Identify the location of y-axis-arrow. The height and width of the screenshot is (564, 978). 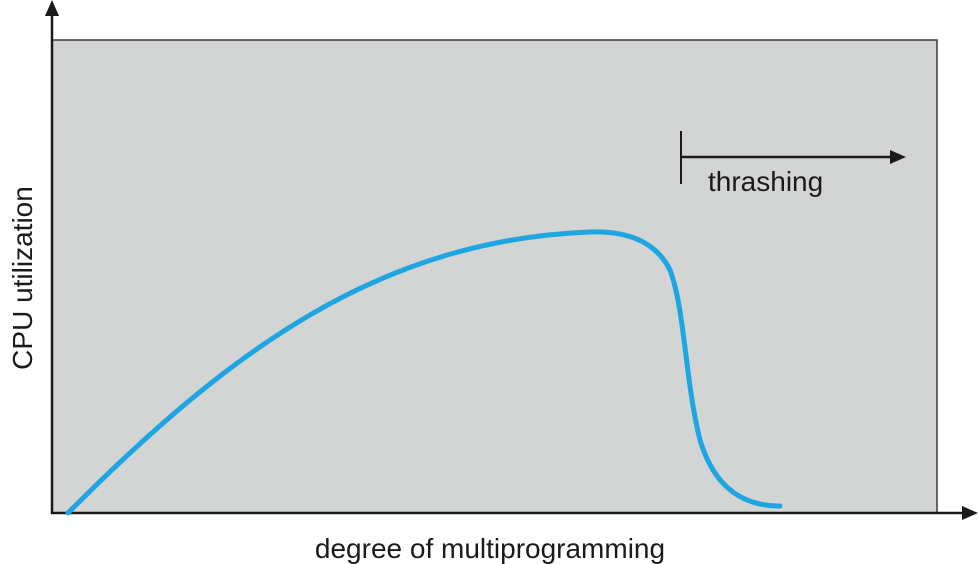
(52, 8).